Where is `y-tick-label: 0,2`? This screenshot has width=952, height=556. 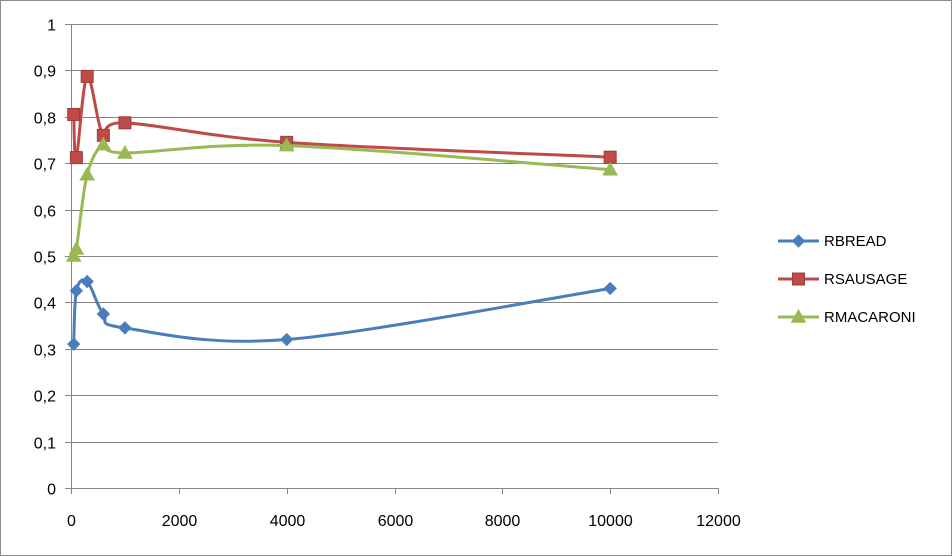 y-tick-label: 0,2 is located at coordinates (45, 397).